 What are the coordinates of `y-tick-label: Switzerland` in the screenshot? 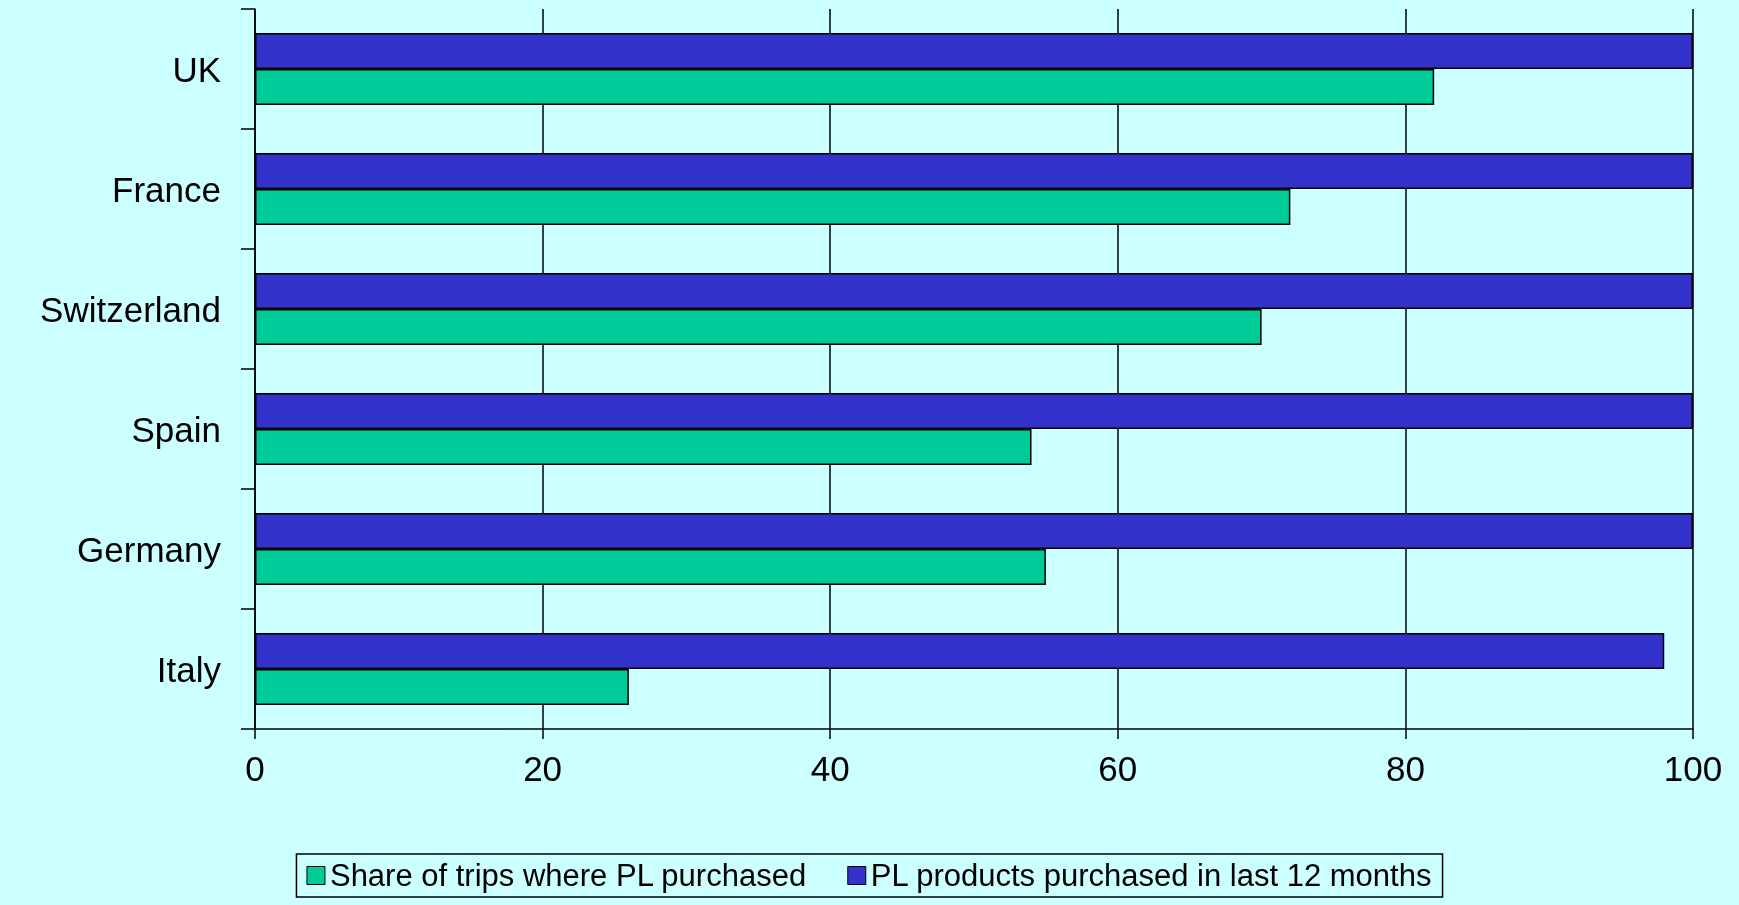 It's located at (130, 309).